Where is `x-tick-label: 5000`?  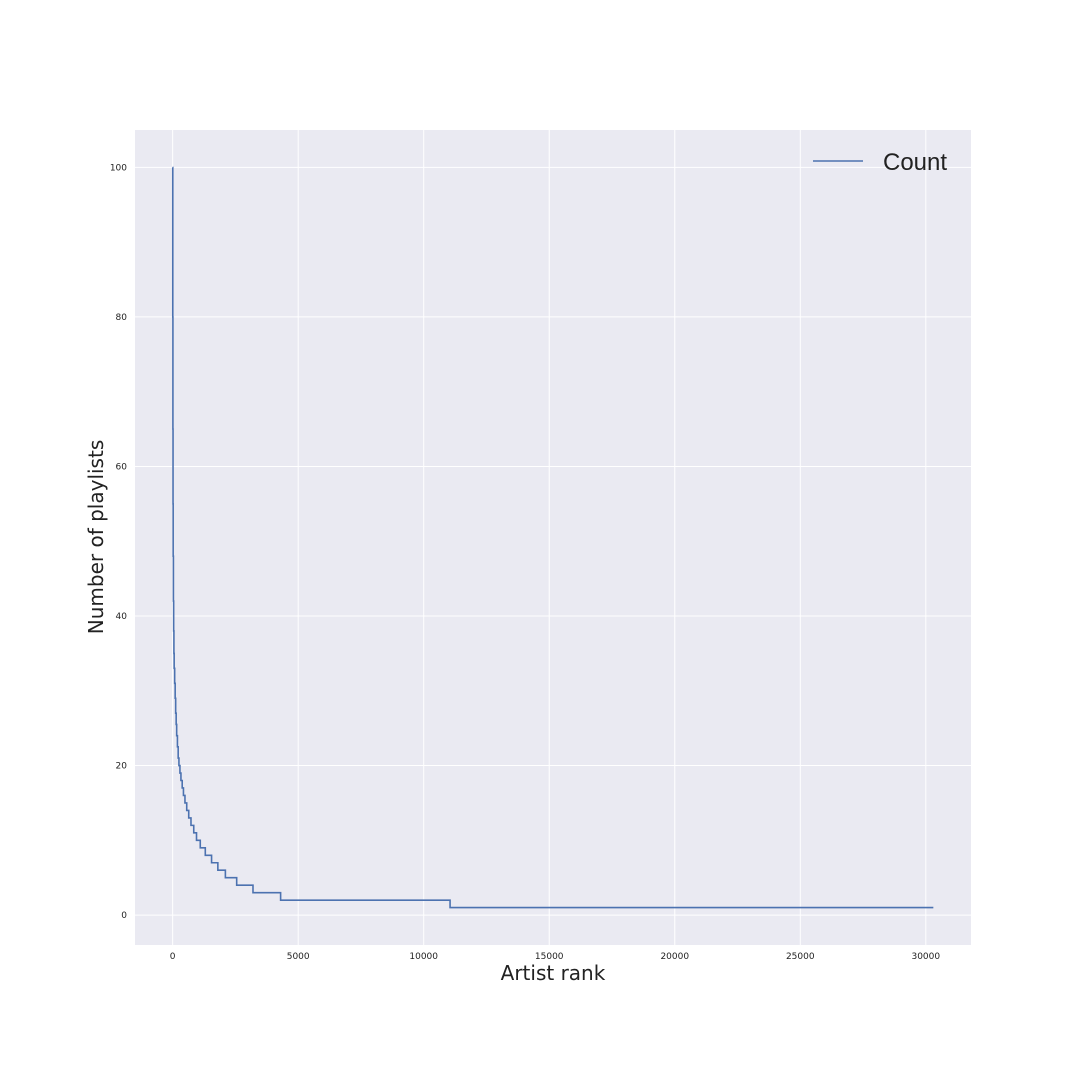 x-tick-label: 5000 is located at coordinates (298, 957).